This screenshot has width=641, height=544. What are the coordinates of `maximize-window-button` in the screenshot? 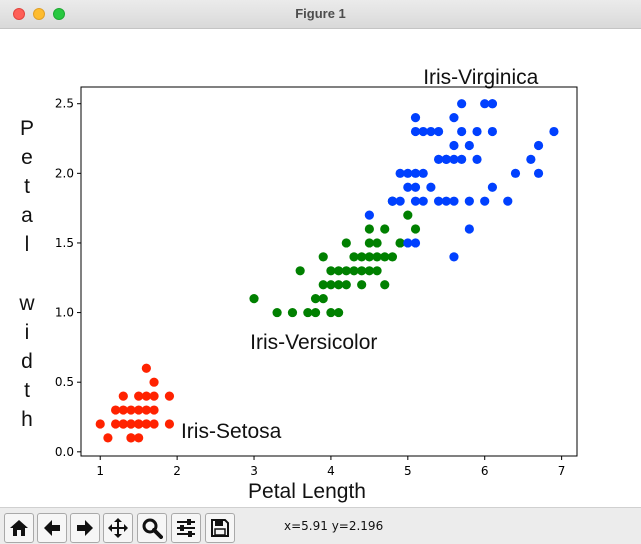 It's located at (59, 14).